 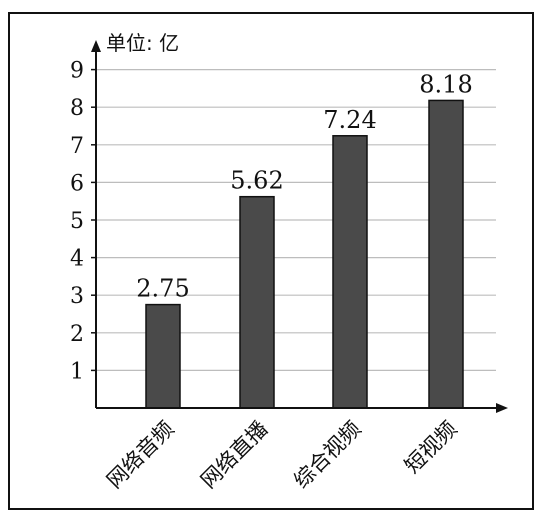 What do you see at coordinates (77, 71) in the screenshot?
I see `y-tick-label: 9` at bounding box center [77, 71].